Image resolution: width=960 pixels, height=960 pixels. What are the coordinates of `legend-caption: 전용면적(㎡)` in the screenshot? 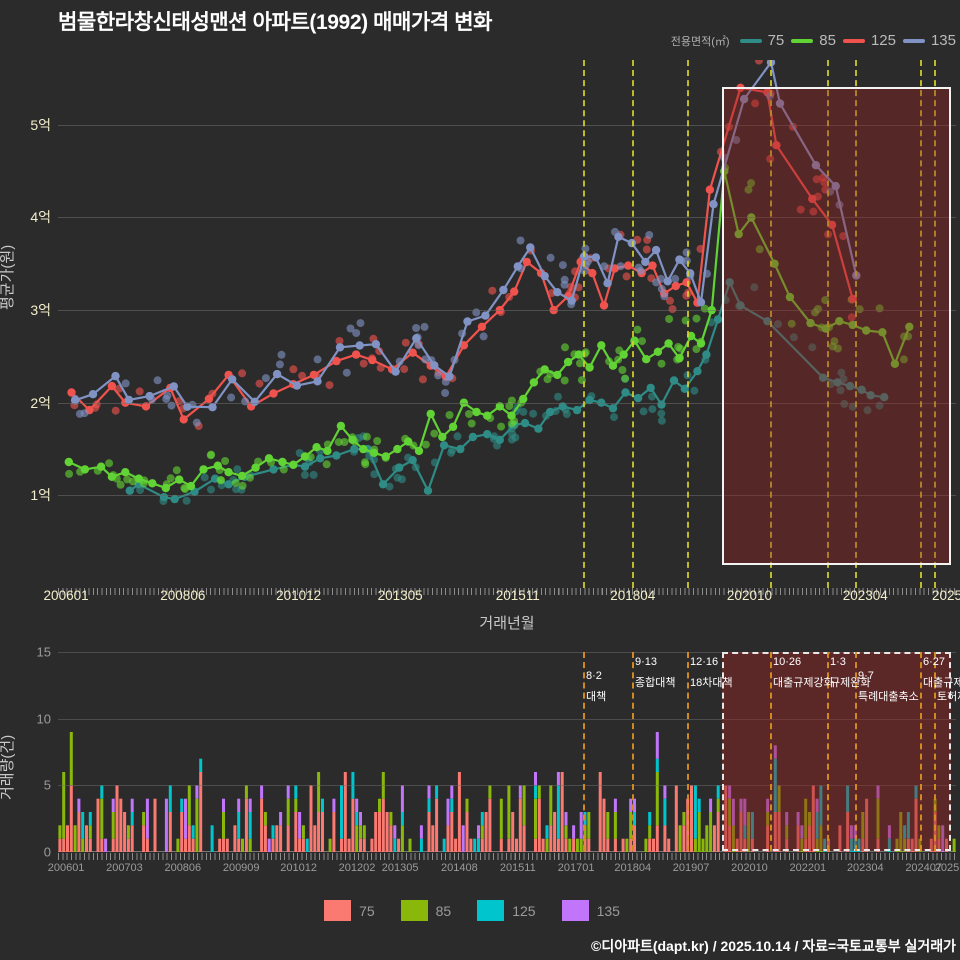 It's located at (700, 41).